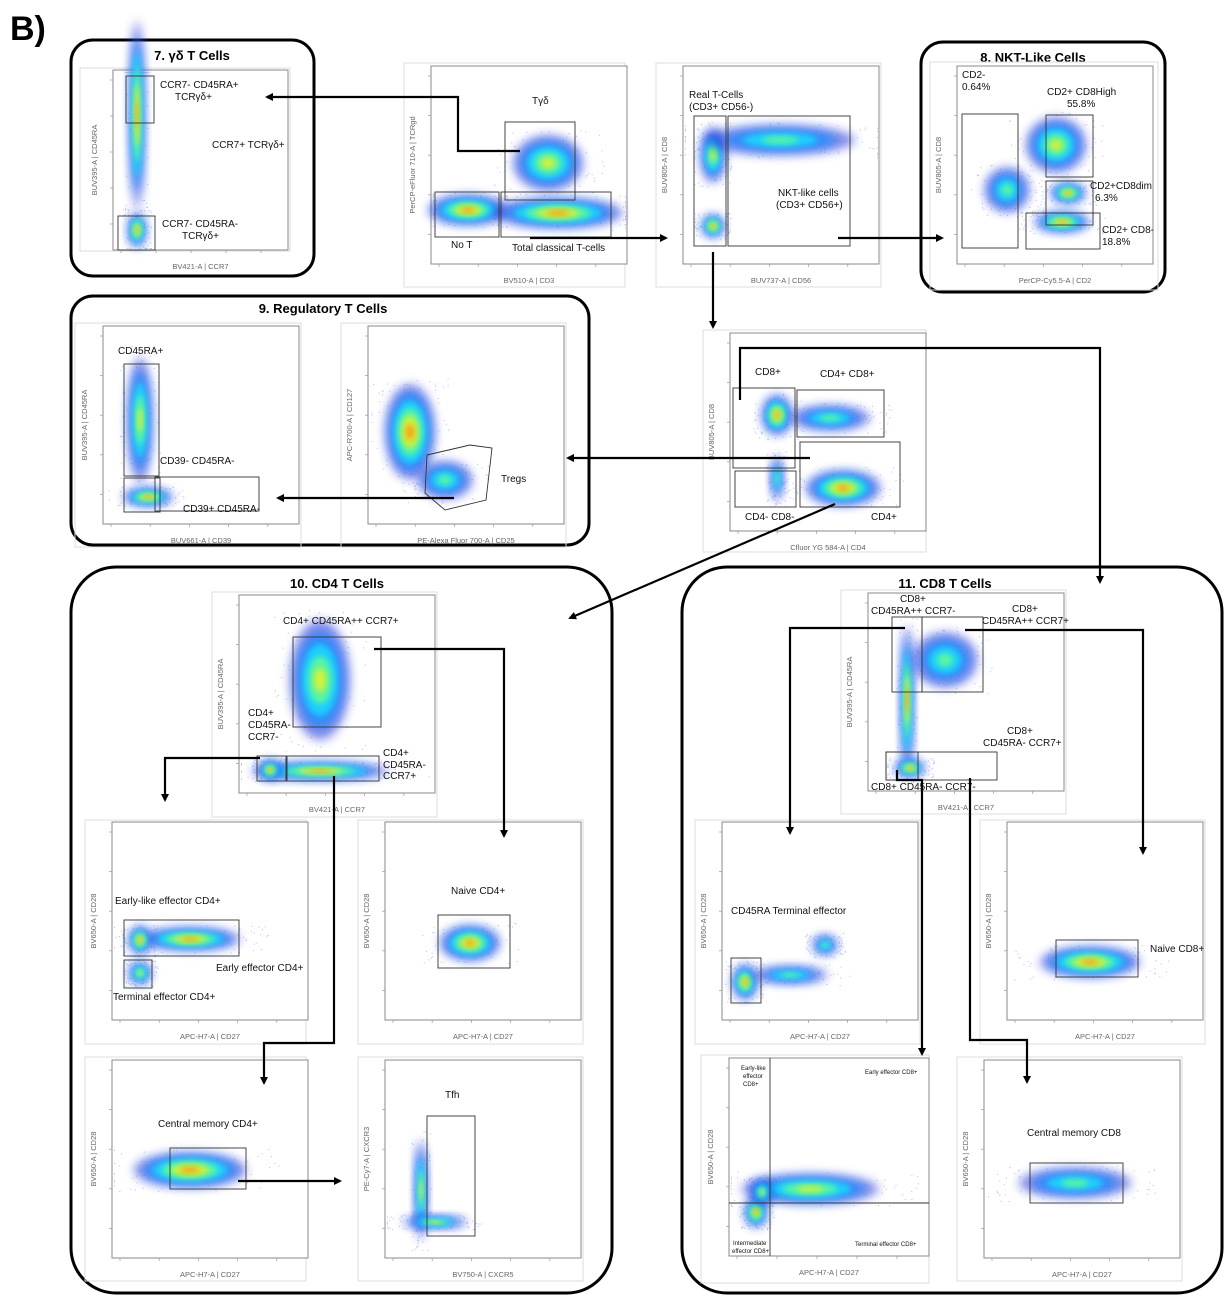 The height and width of the screenshot is (1297, 1229). I want to click on x-axis-label: BUV661-A | CD39, so click(201, 540).